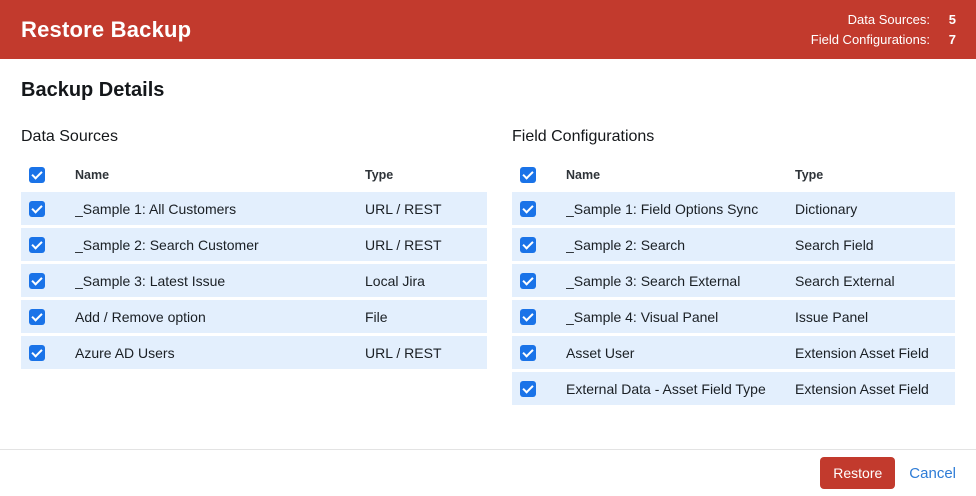  I want to click on field-configurations-count-label: Field Configurations:, so click(870, 39).